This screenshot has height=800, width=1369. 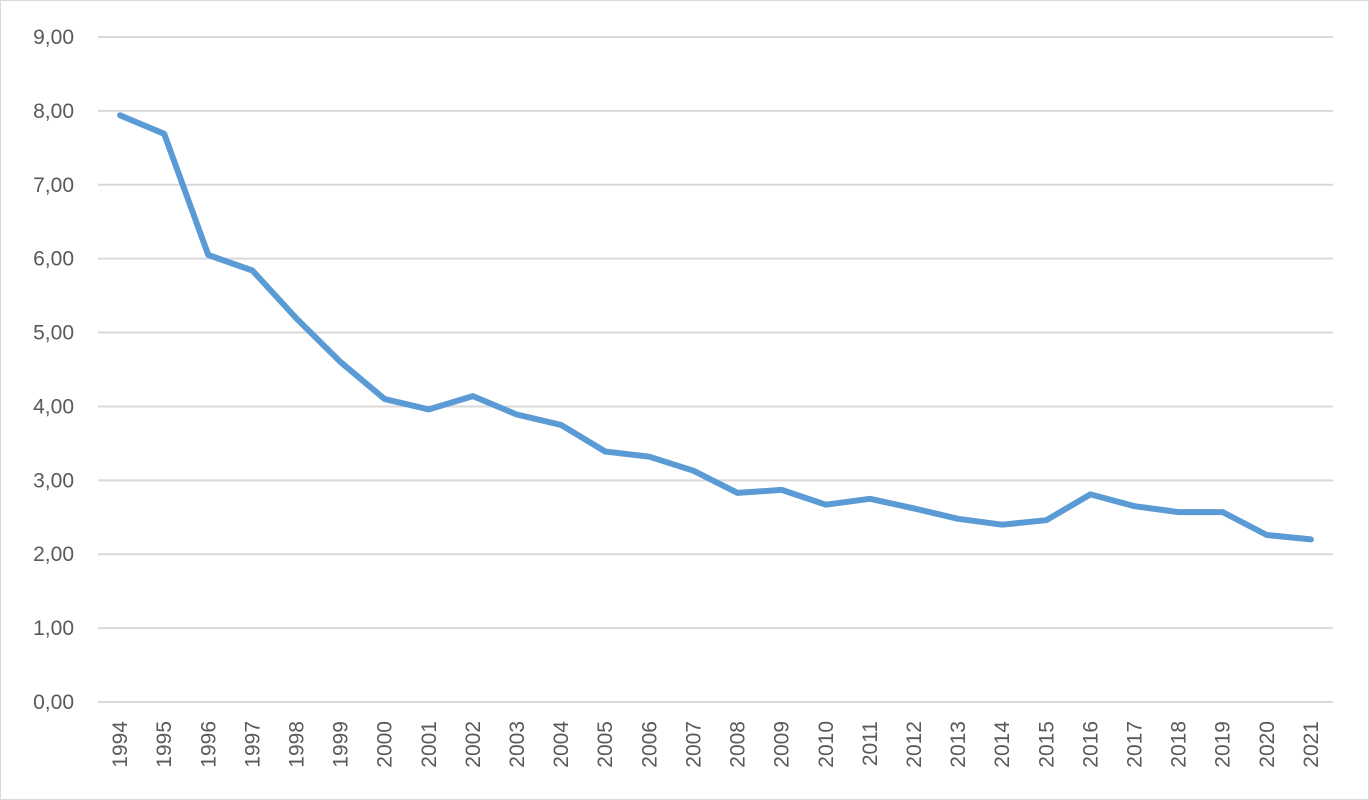 I want to click on x-tick-label: 2005, so click(x=605, y=744).